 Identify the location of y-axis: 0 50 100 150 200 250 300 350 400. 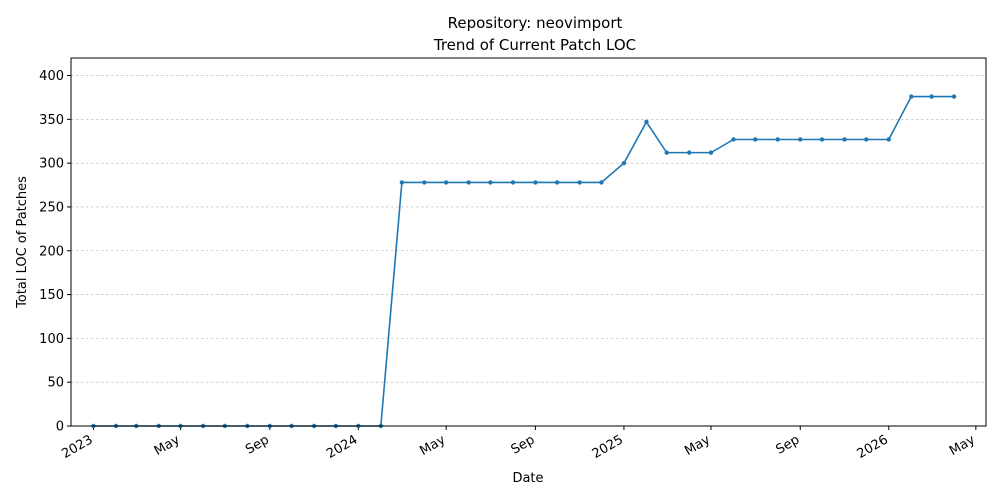
(55, 252).